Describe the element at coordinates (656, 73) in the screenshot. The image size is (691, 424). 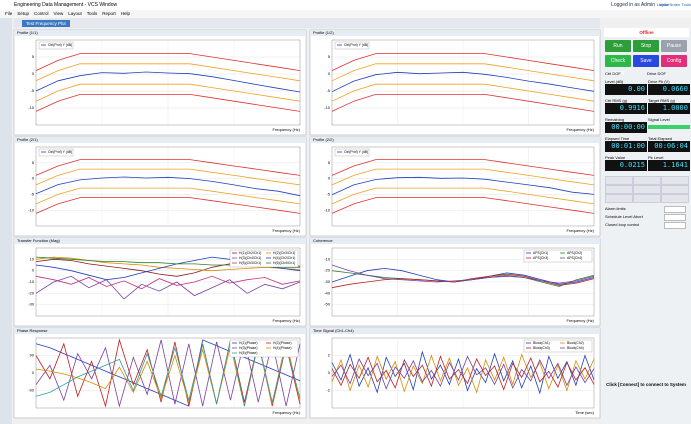
I see `checkbox-option: Drive DOF` at that location.